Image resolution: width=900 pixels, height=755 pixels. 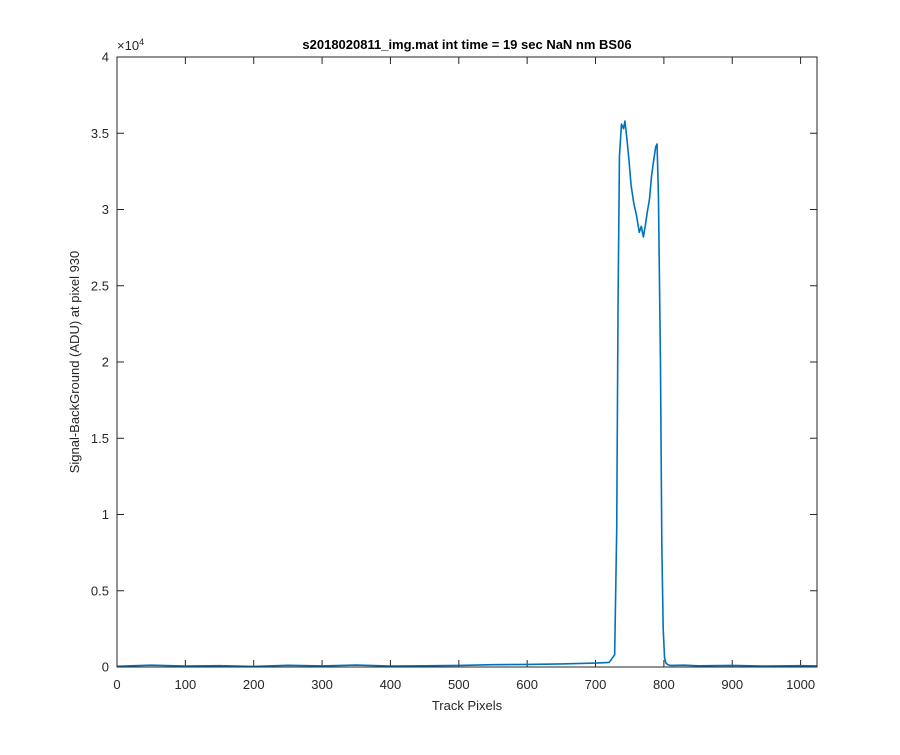 I want to click on x-axis-label: Track Pixels, so click(x=467, y=705).